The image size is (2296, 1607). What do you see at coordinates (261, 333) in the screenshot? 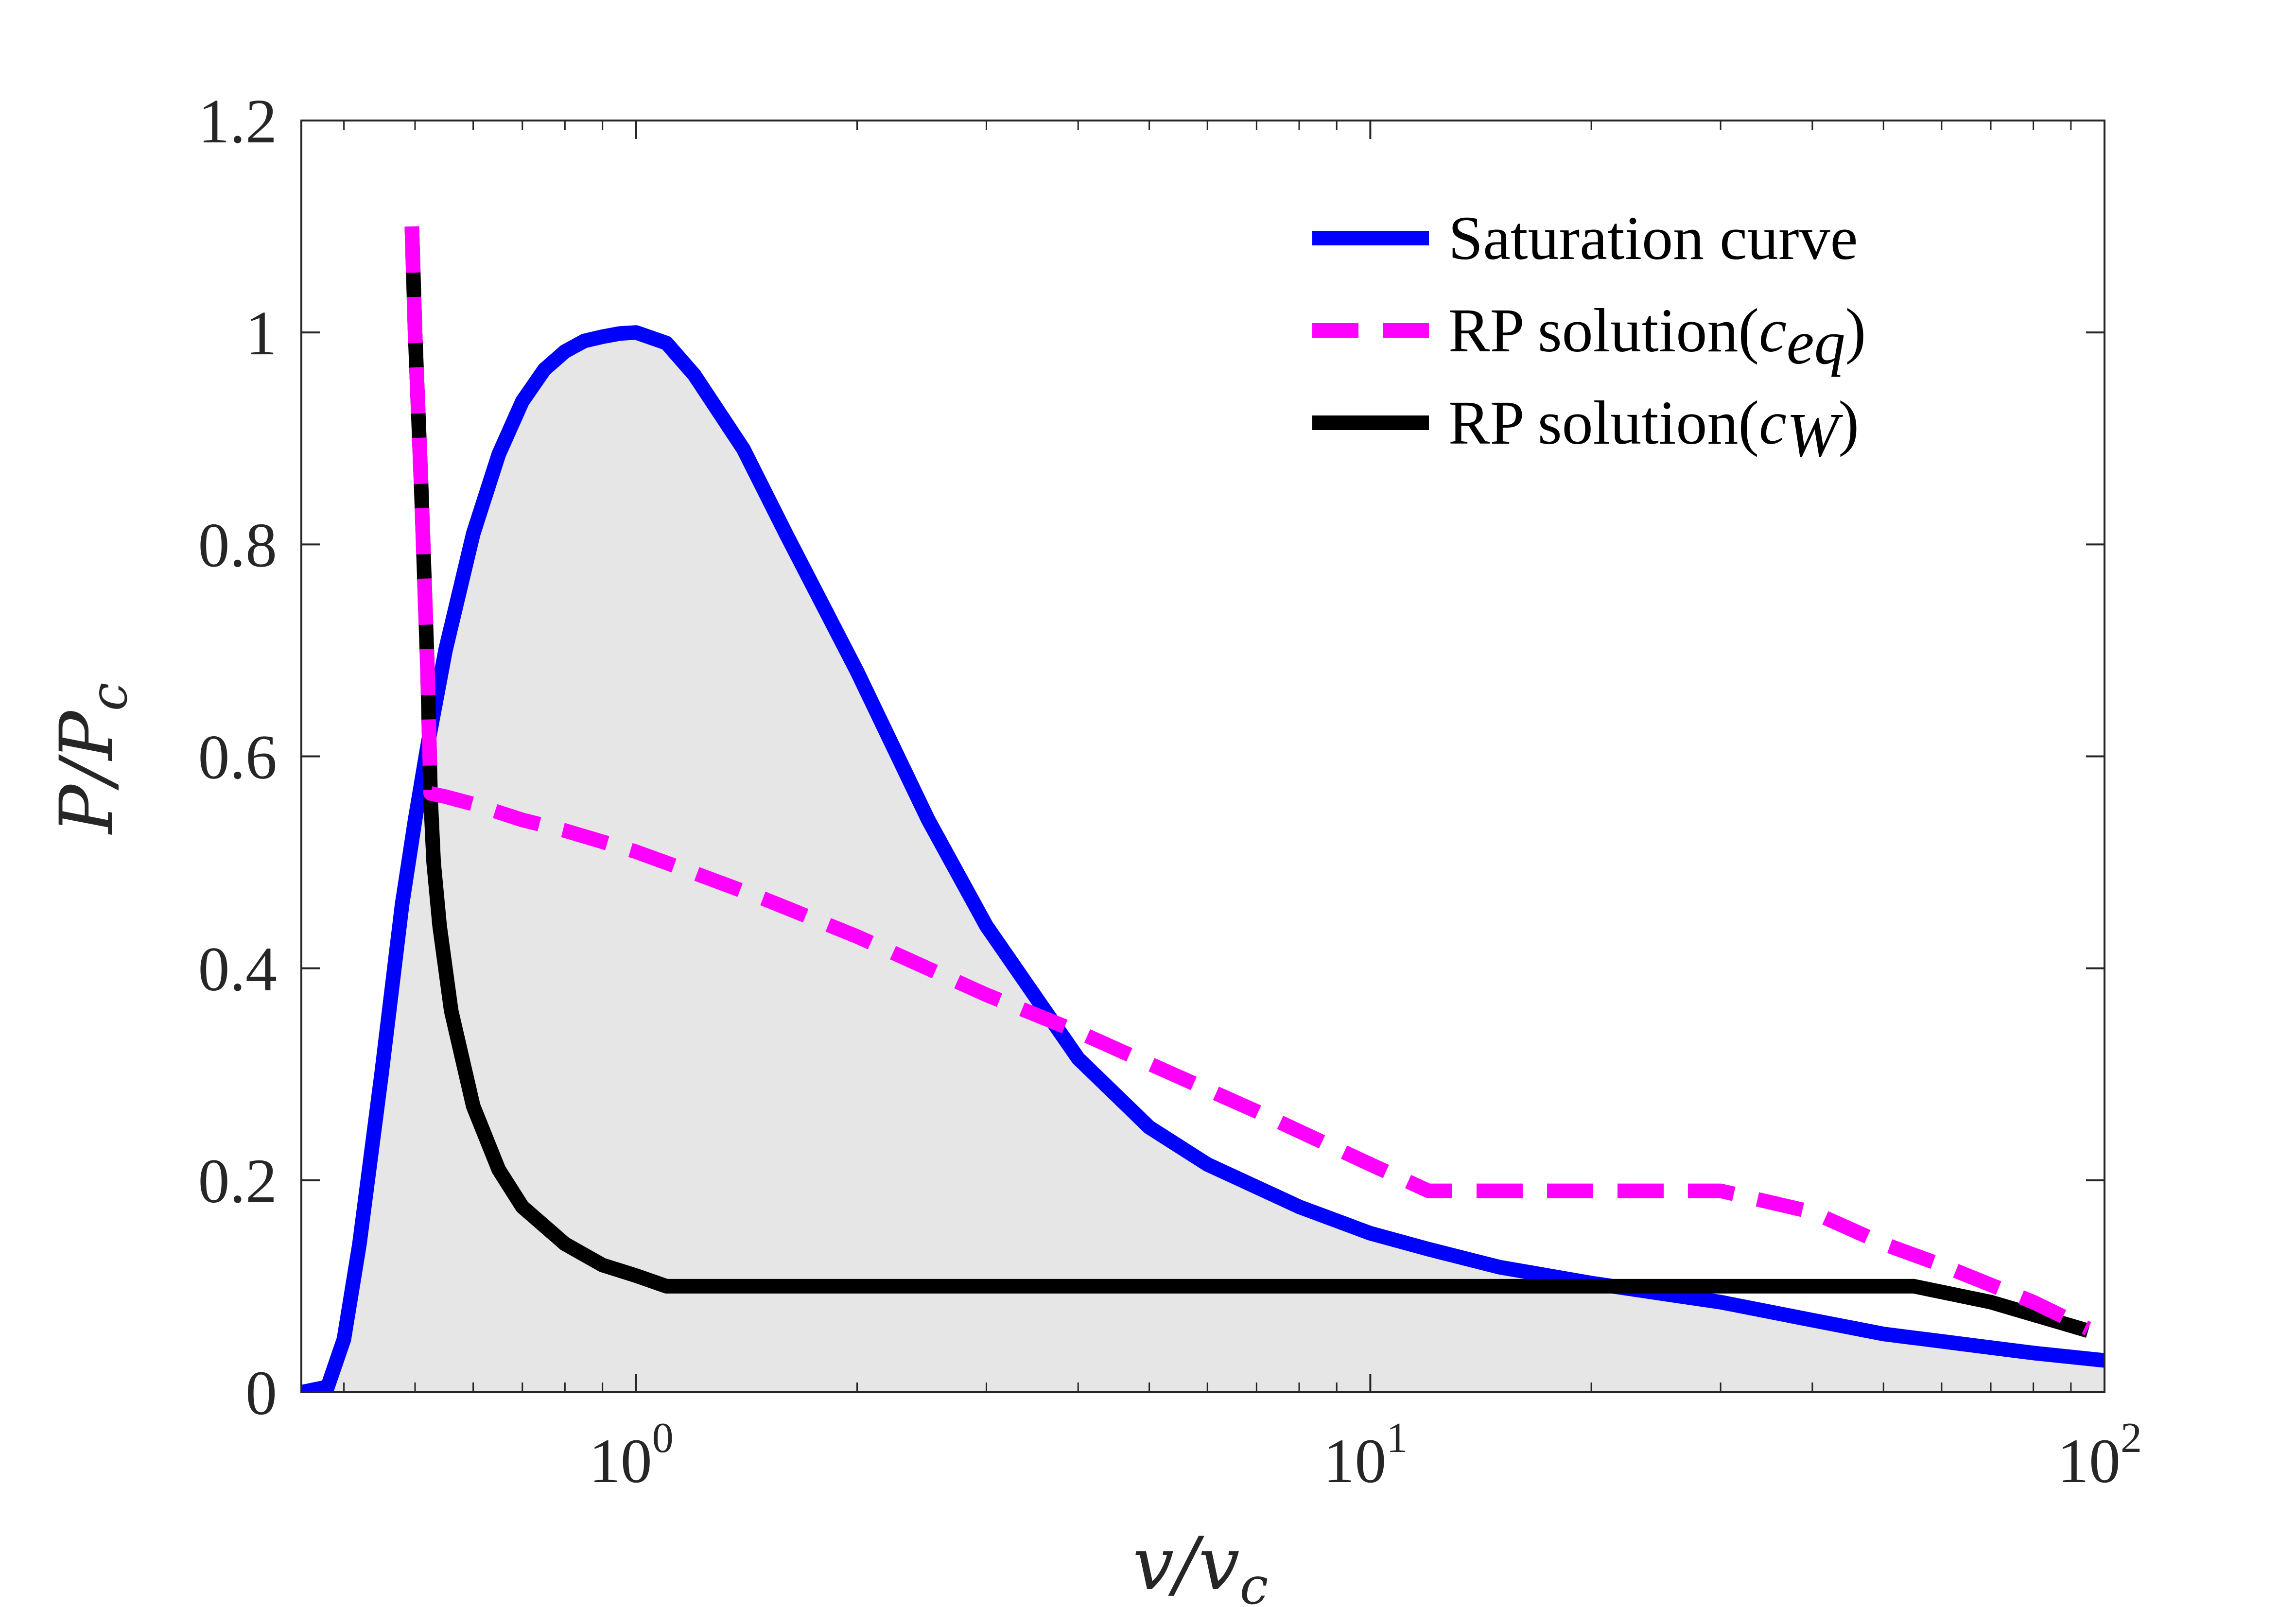
I see `y-tick-label: 1` at bounding box center [261, 333].